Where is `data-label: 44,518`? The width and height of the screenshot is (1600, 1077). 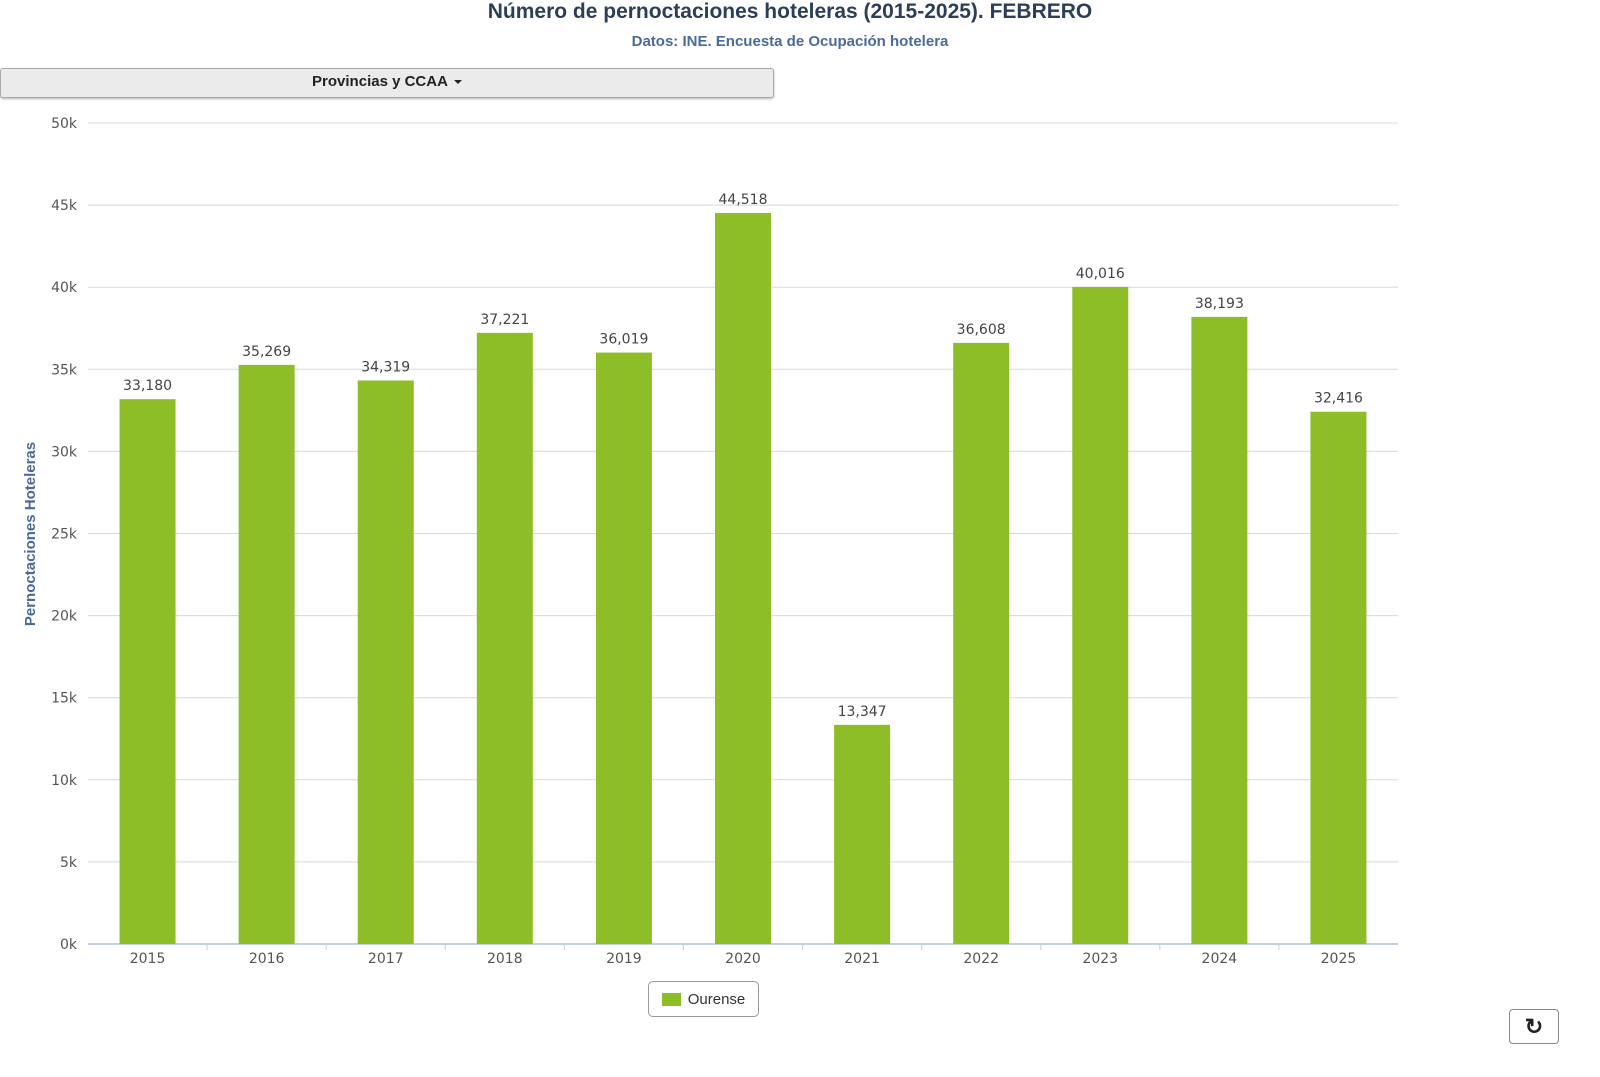
data-label: 44,518 is located at coordinates (743, 200).